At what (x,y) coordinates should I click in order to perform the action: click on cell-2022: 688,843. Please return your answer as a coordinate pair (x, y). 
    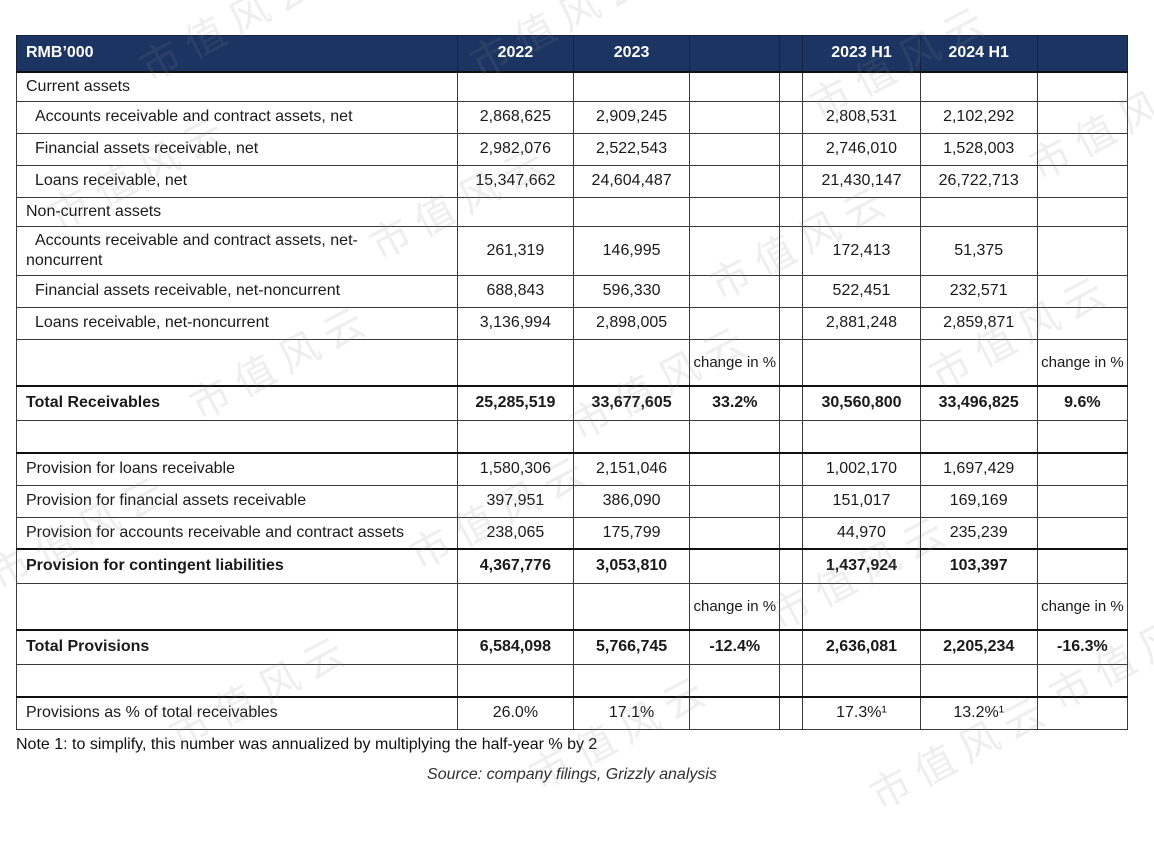
    Looking at the image, I should click on (515, 291).